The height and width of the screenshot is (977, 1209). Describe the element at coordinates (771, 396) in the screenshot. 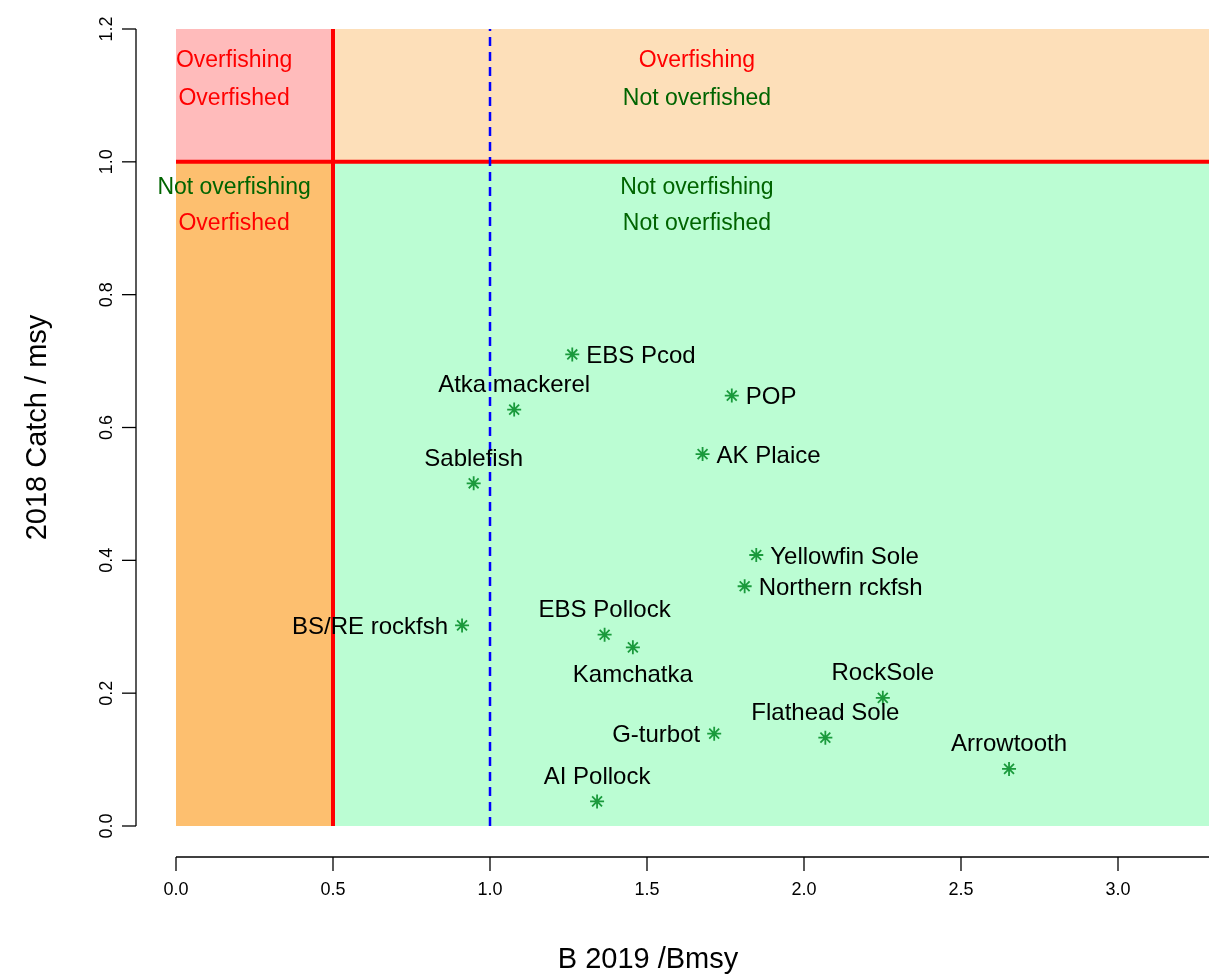

I see `data-label: POP` at that location.